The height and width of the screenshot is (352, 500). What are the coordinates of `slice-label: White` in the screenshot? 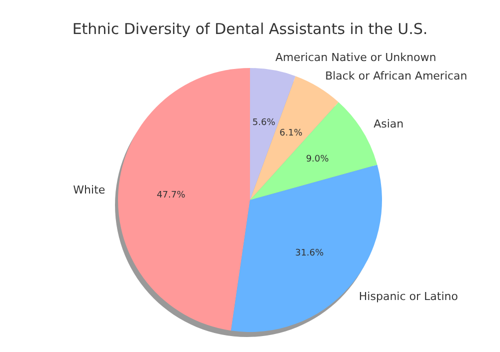 It's located at (89, 189).